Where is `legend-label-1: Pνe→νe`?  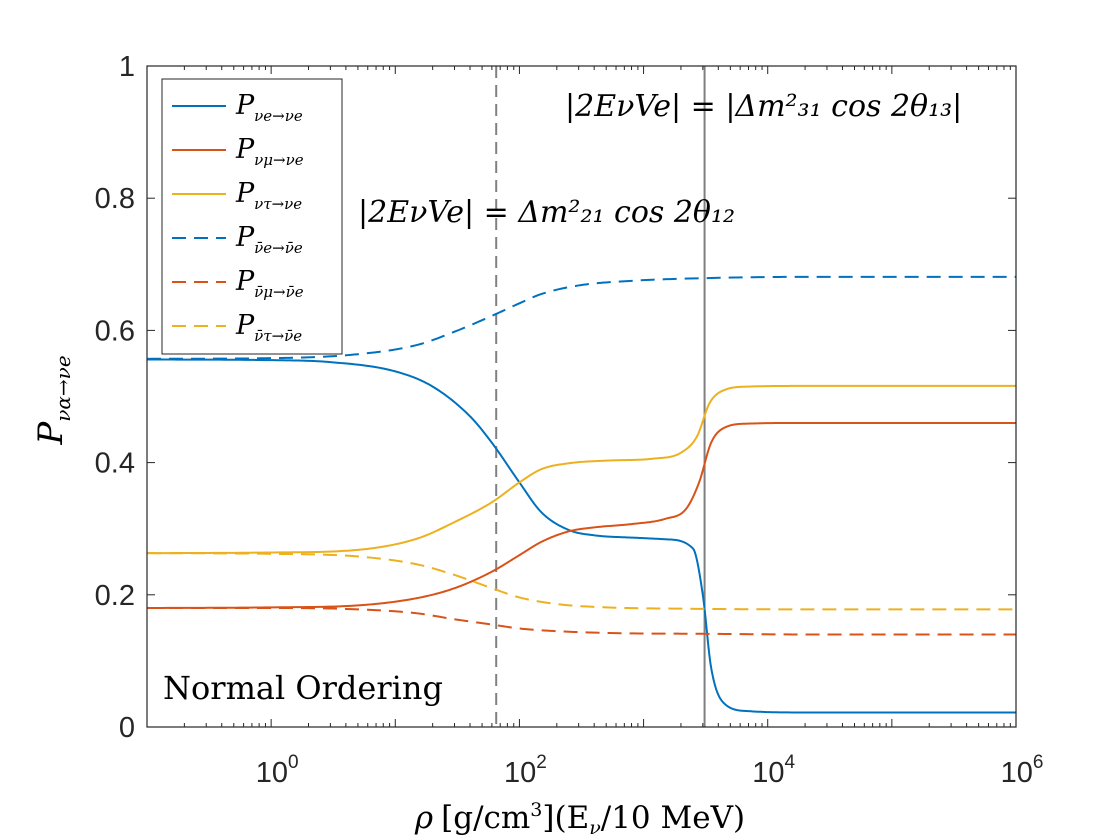
legend-label-1: Pνe→νe is located at coordinates (269, 107).